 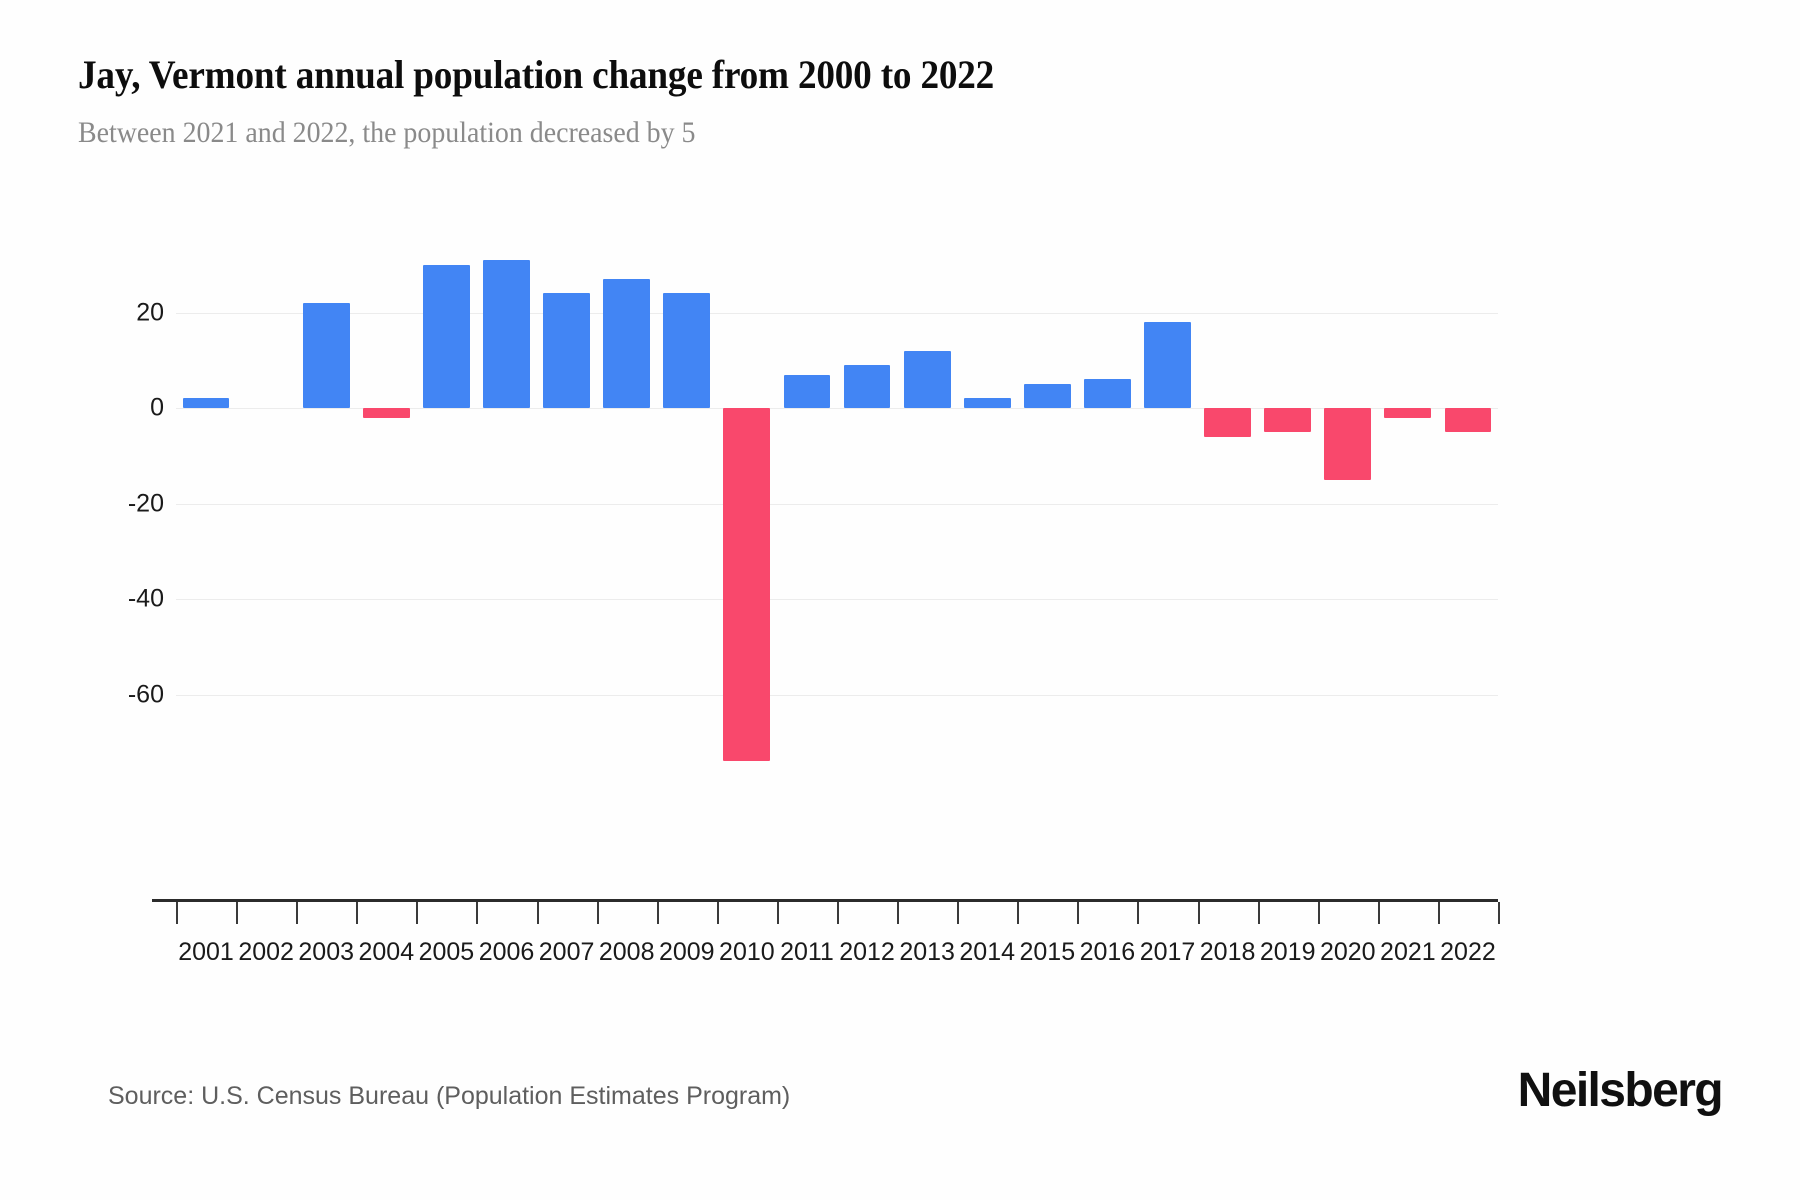 What do you see at coordinates (326, 952) in the screenshot?
I see `x-axis-tick-label: 2003` at bounding box center [326, 952].